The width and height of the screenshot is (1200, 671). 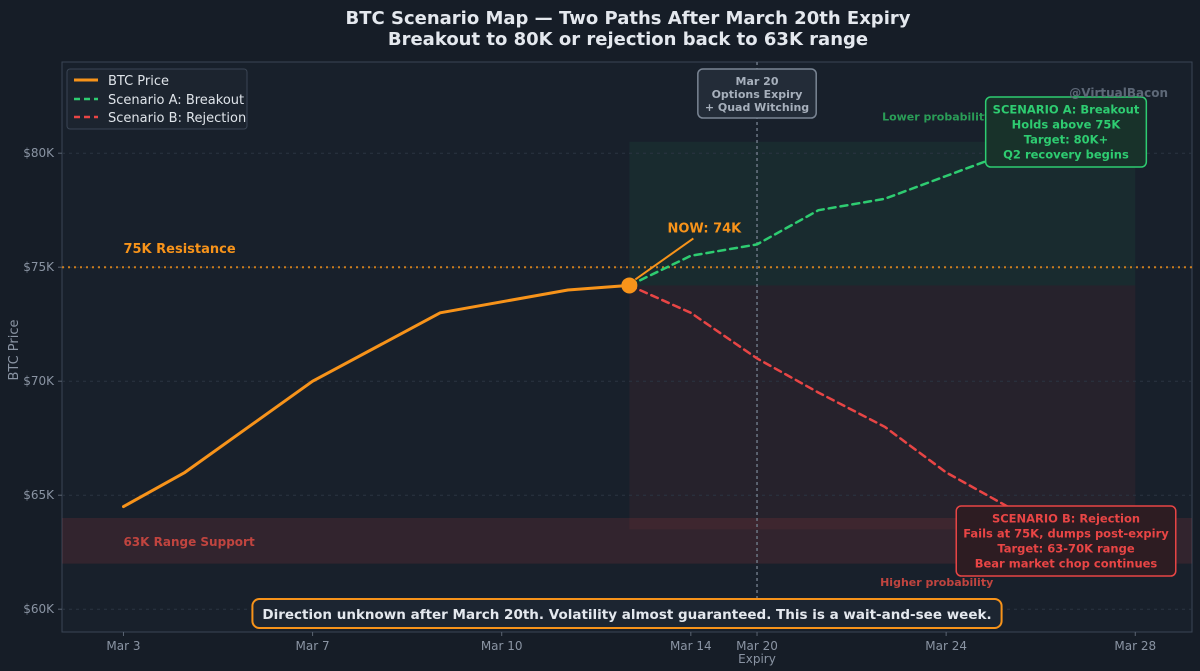 I want to click on scenario-b-annotation-frame, so click(x=1066, y=541).